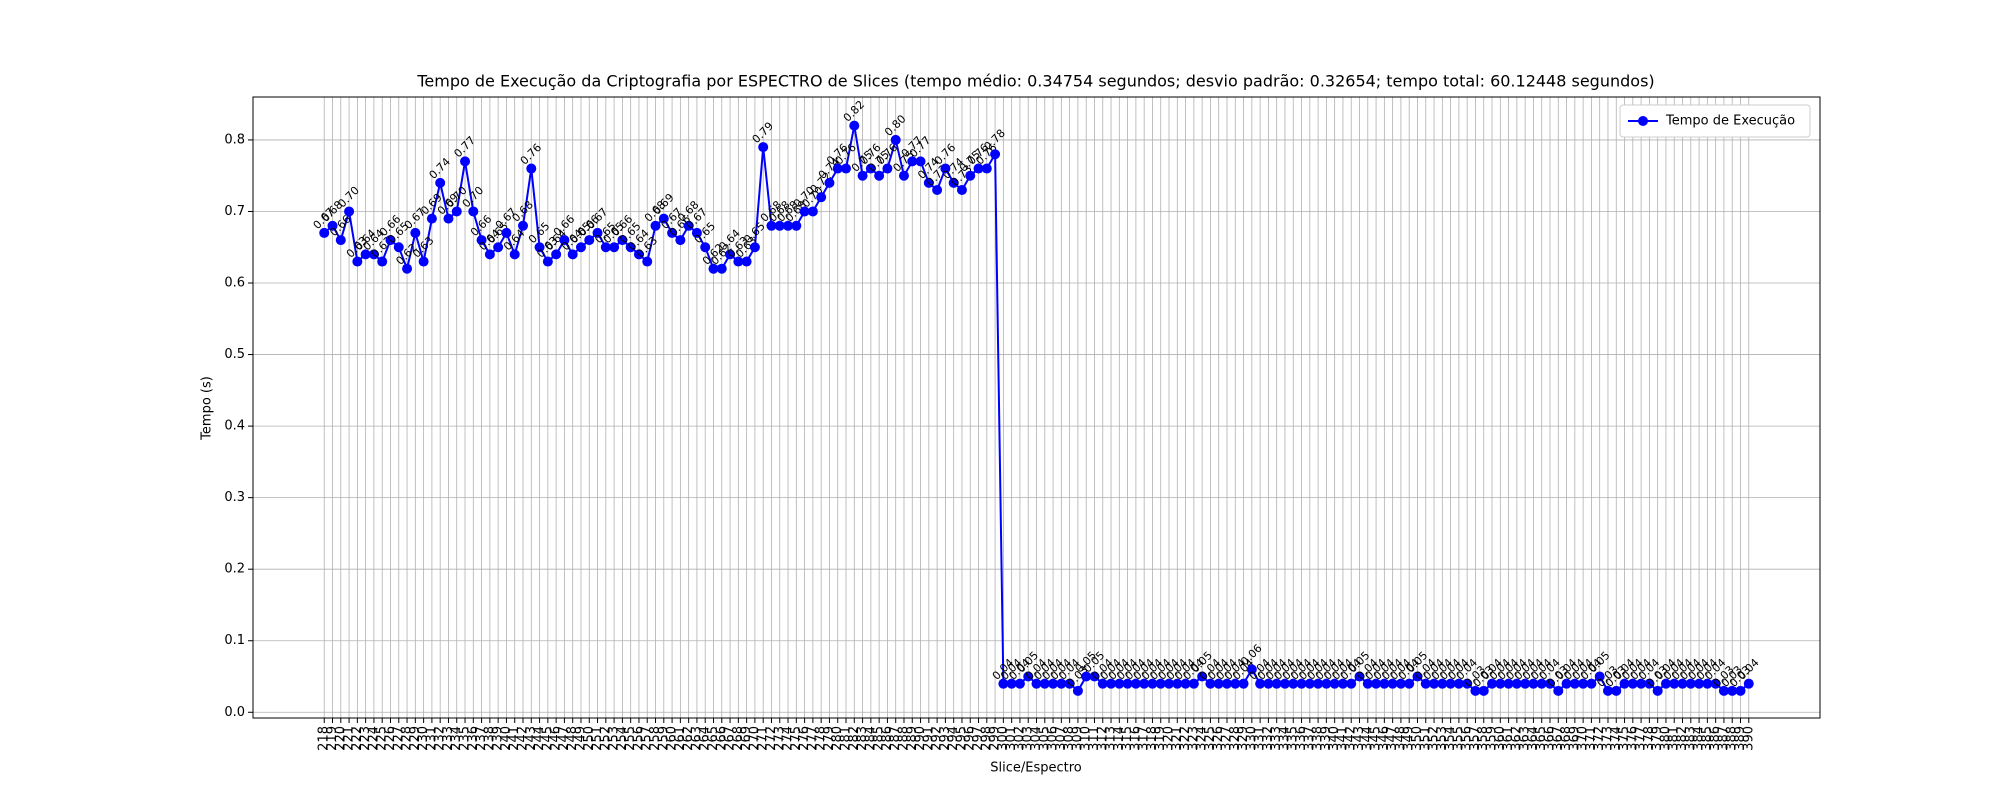 The width and height of the screenshot is (2000, 804). I want to click on x-tick-label: 256, so click(638, 738).